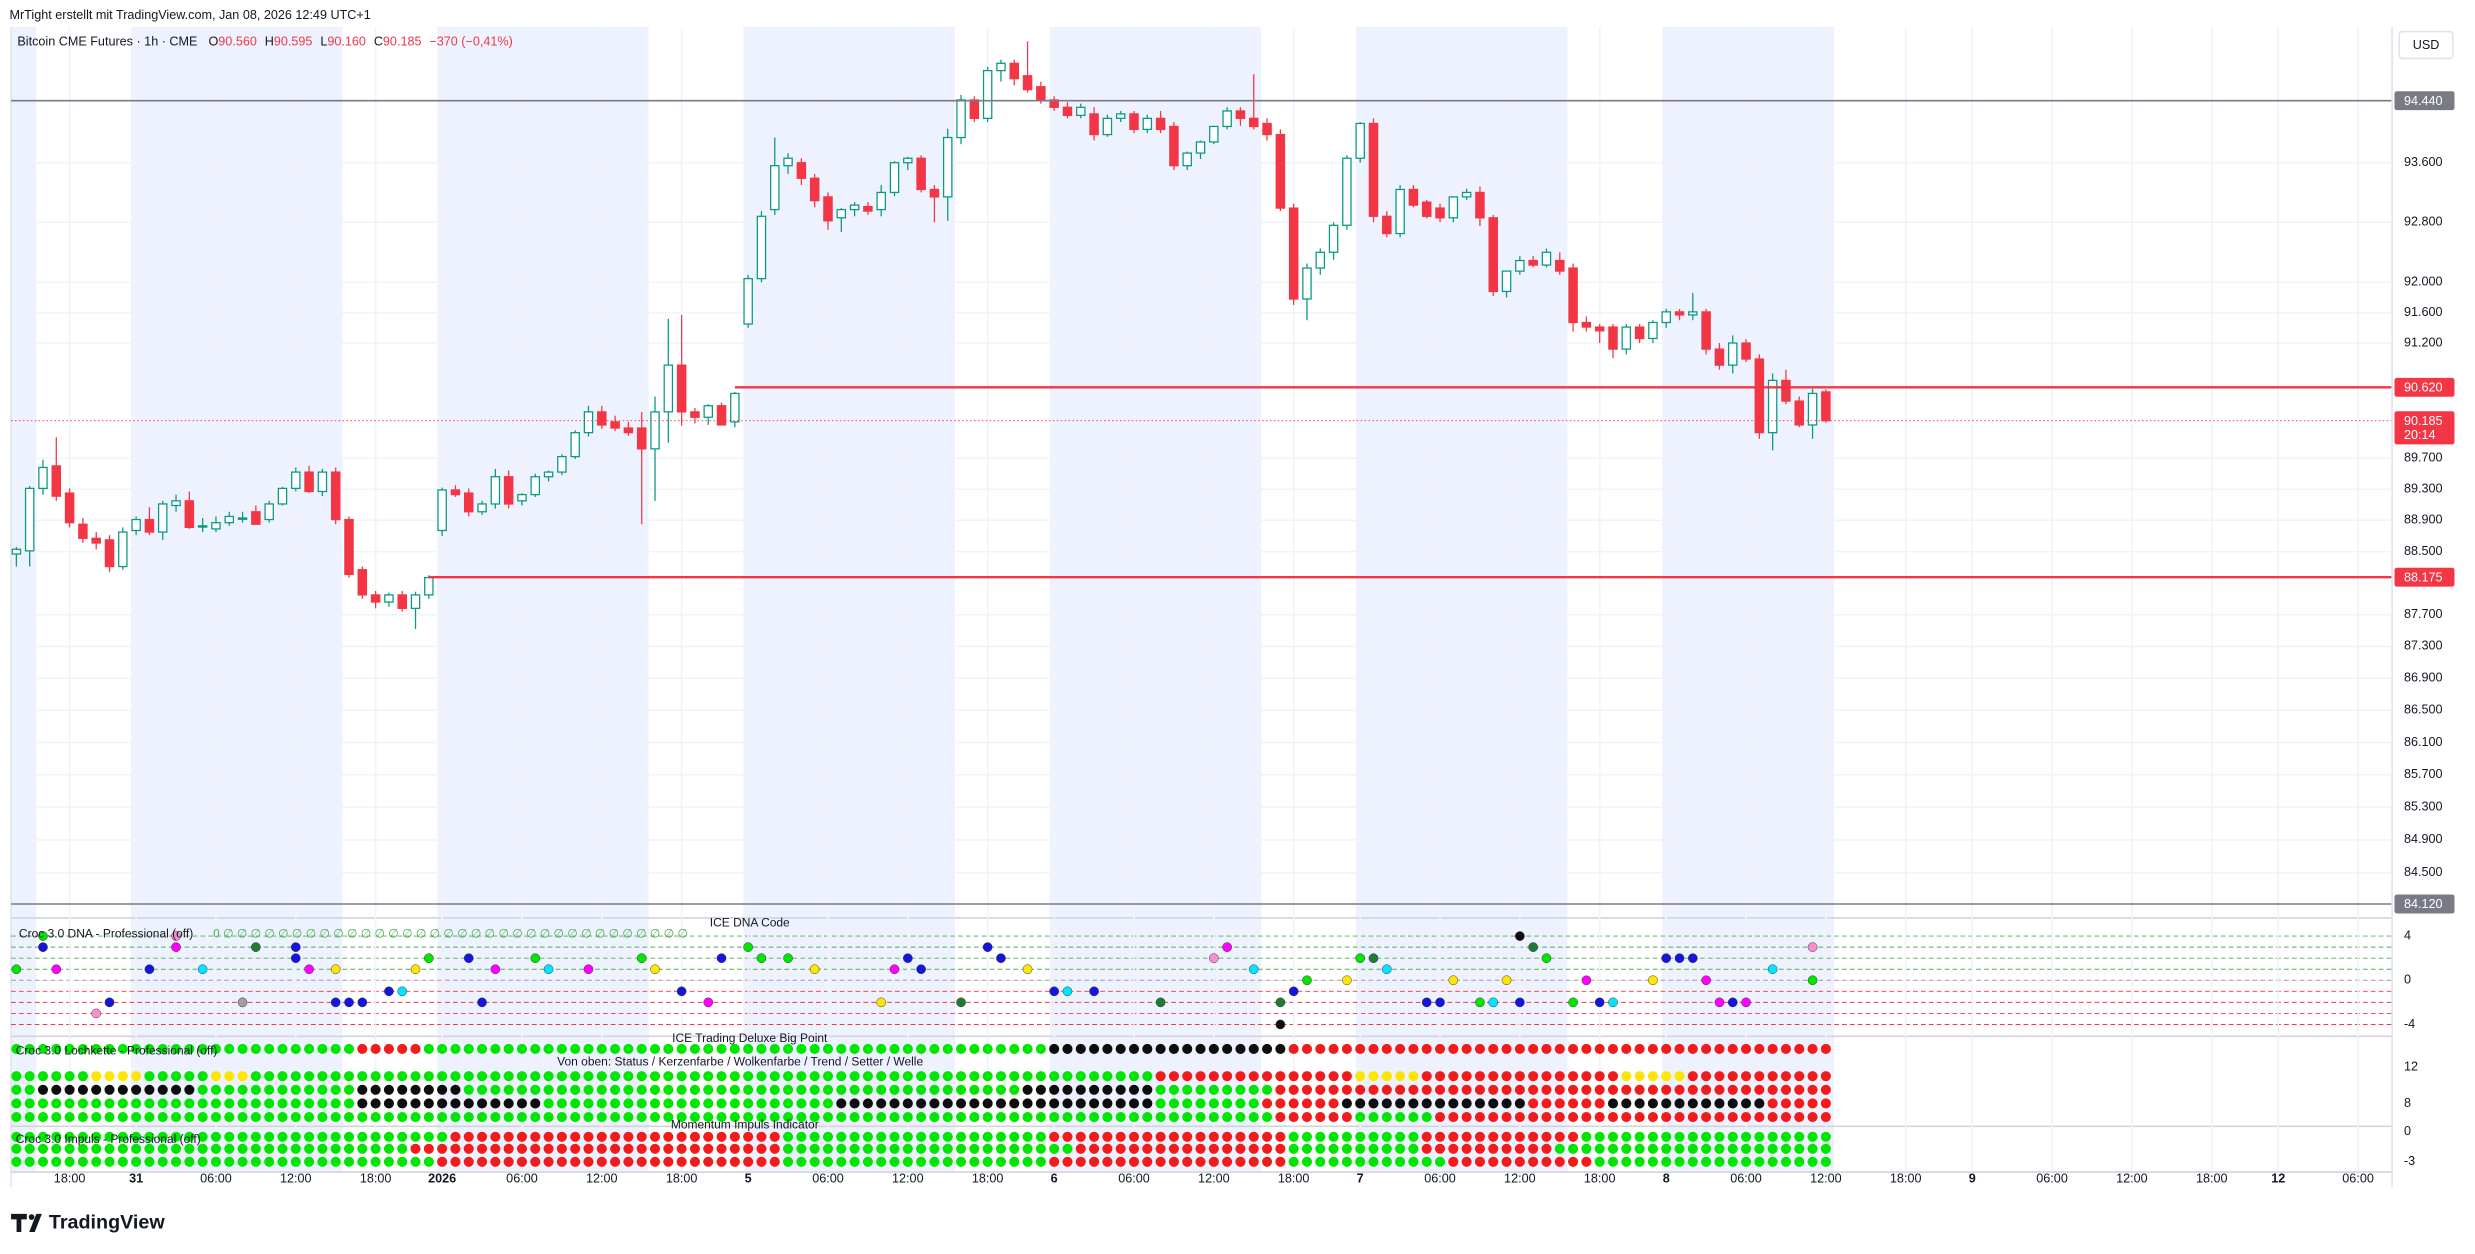  I want to click on pane-title: Croc 3.0 DNA - Professional (off), so click(106, 934).